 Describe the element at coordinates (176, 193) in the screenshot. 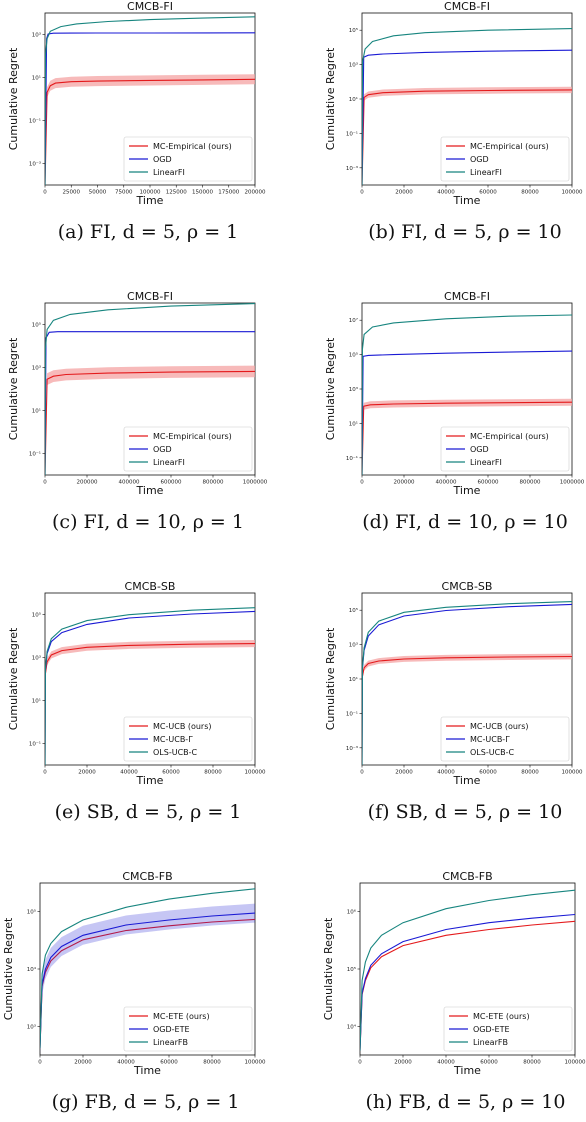

I see `x-tick-label: 125000` at that location.